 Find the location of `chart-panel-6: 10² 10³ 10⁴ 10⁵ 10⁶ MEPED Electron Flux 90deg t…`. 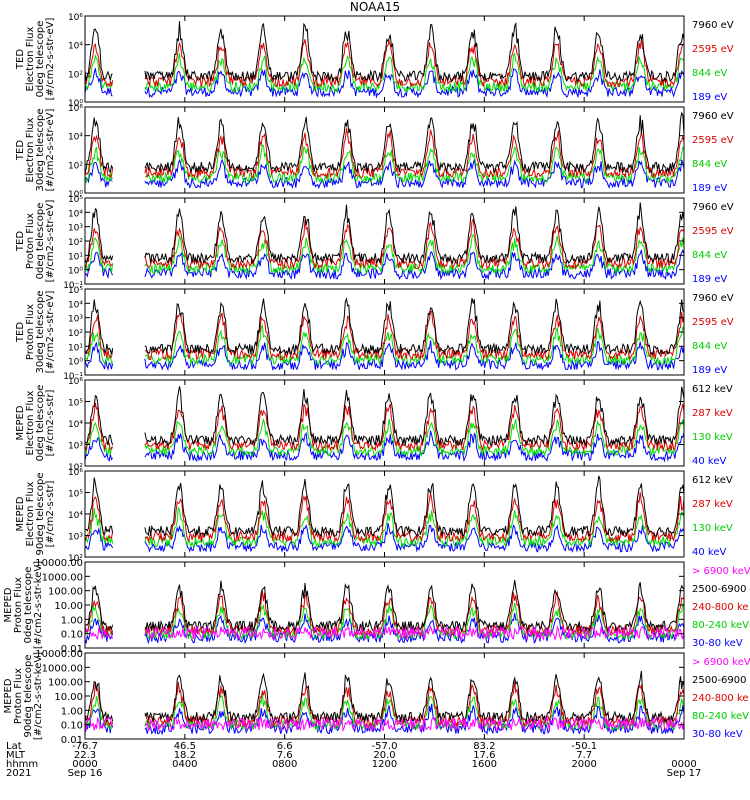

chart-panel-6: 10² 10³ 10⁴ 10⁵ 10⁶ MEPED Electron Flux 90deg t… is located at coordinates (374, 516).